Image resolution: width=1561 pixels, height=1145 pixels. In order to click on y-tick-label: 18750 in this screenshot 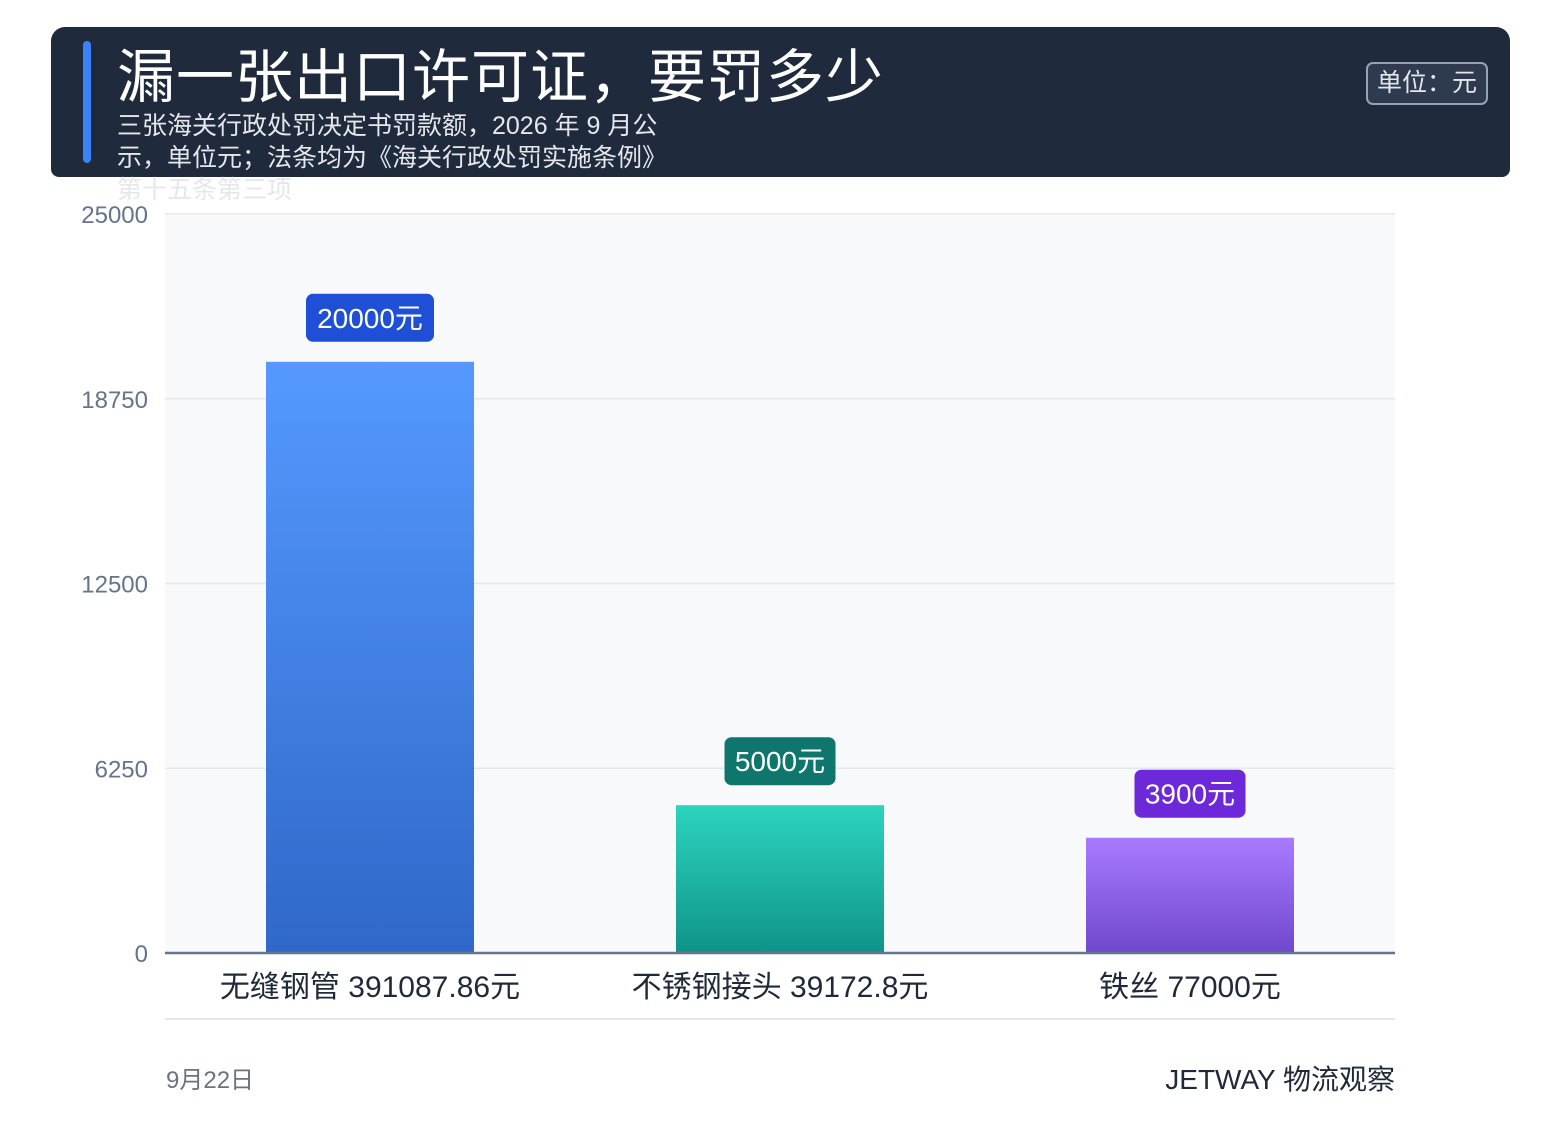, I will do `click(114, 400)`.